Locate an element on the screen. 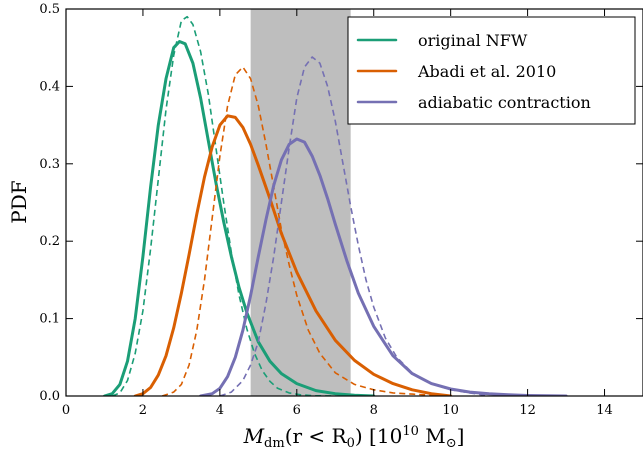  y-tick-label: 0.2 is located at coordinates (49, 241).